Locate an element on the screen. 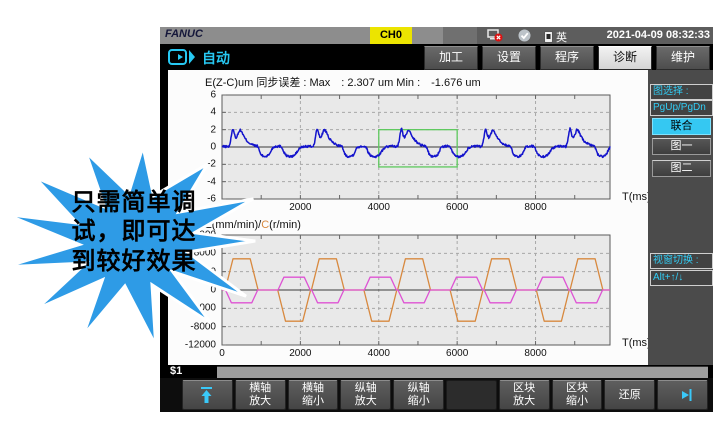  tab-bar: 加工 设置 程序 诊断 维护 is located at coordinates (567, 58).